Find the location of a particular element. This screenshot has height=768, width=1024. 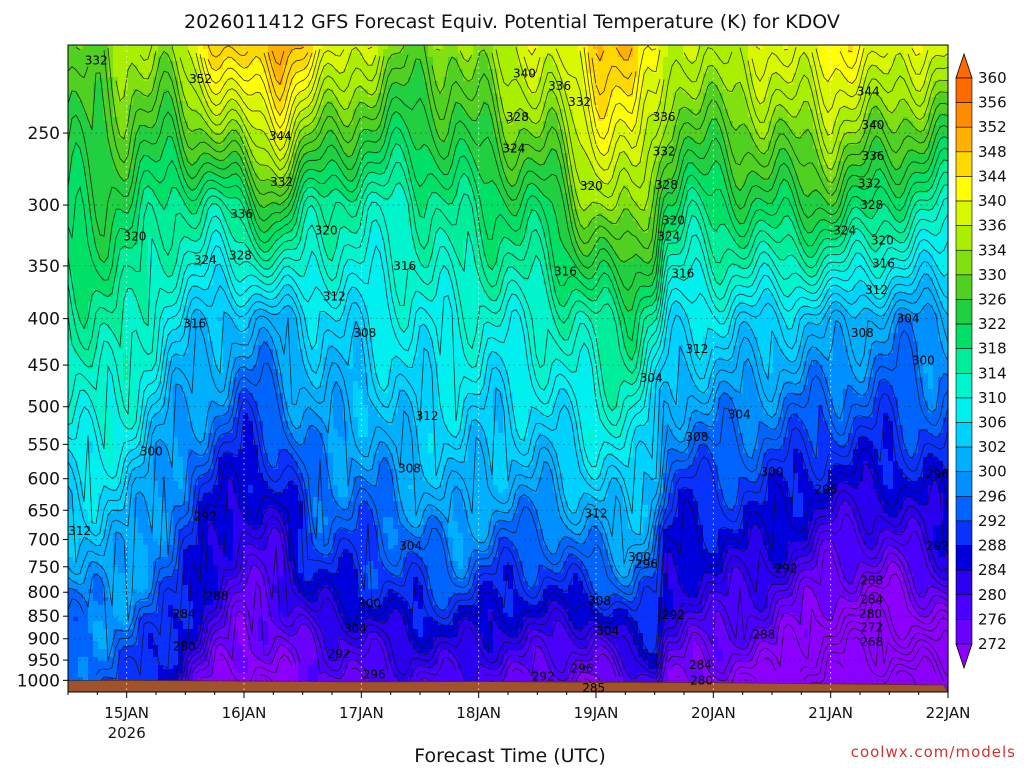

contour-line is located at coordinates (574, 621).